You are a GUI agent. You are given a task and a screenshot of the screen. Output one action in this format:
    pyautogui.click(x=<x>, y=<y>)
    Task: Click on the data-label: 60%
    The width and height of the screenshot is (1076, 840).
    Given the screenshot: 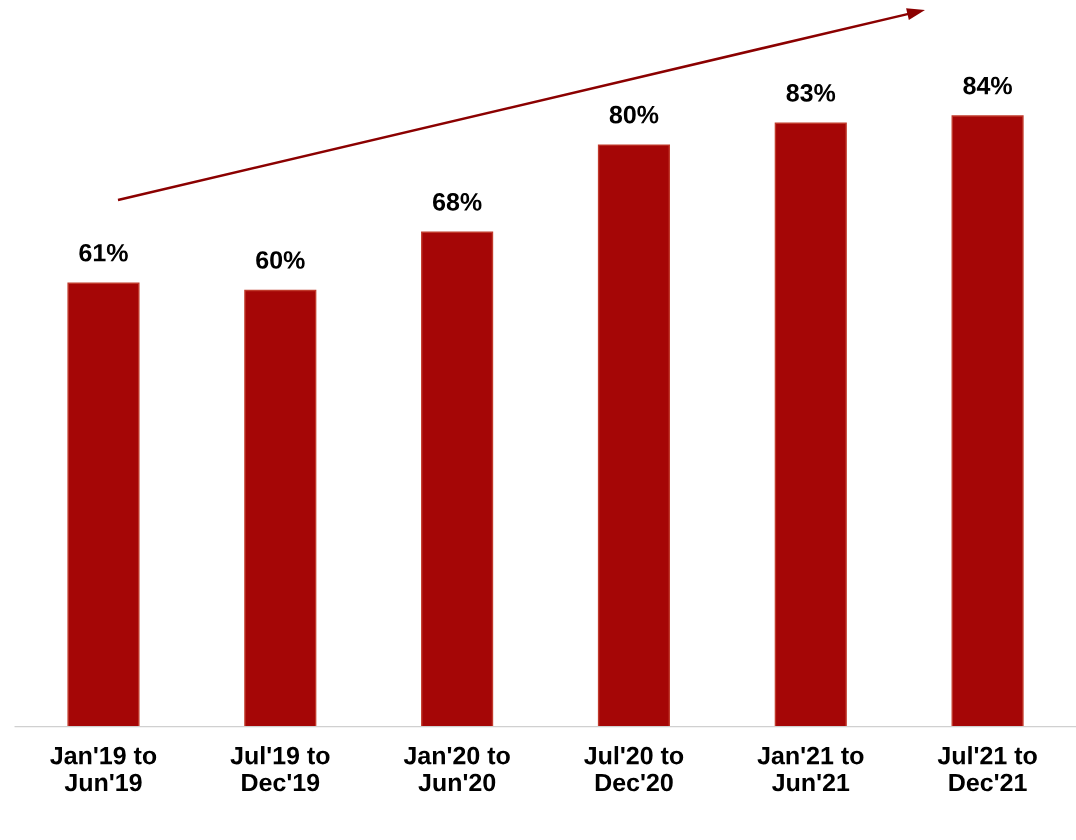 What is the action you would take?
    pyautogui.click(x=280, y=260)
    